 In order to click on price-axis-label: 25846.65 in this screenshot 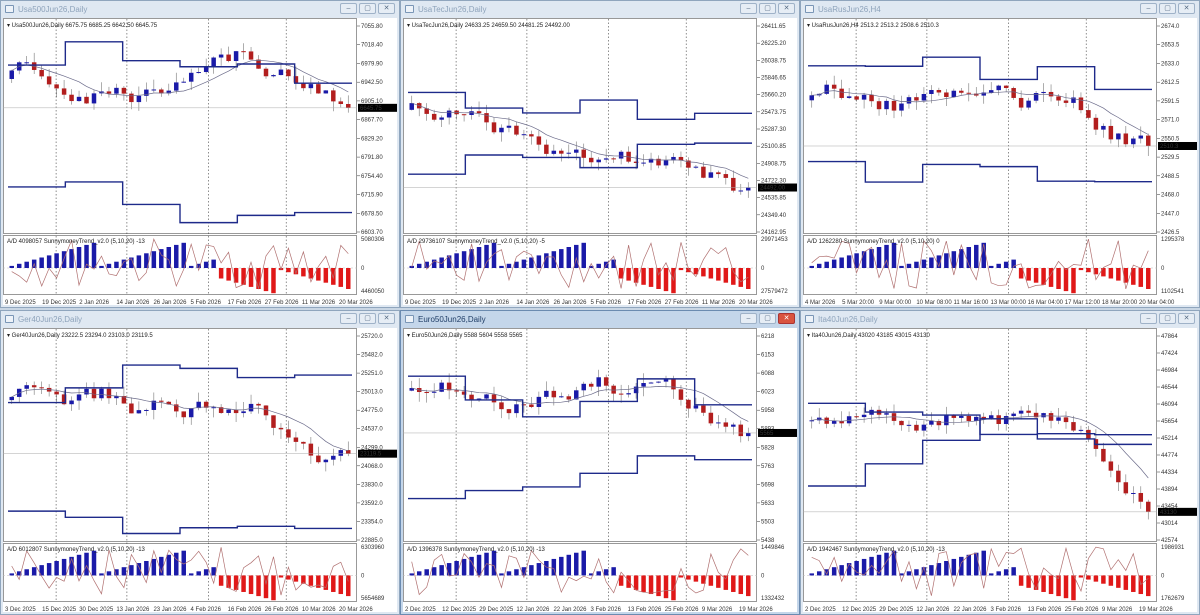, I will do `click(774, 79)`.